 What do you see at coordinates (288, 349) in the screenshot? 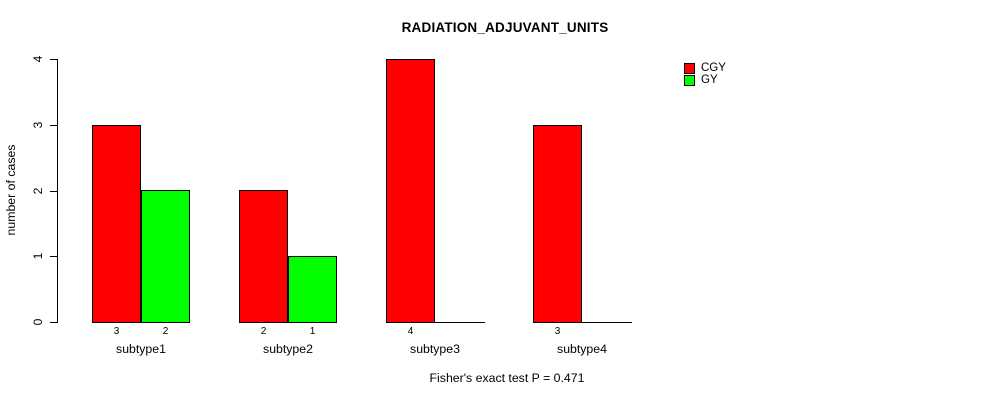
I see `category-label-subtype2: subtype2` at bounding box center [288, 349].